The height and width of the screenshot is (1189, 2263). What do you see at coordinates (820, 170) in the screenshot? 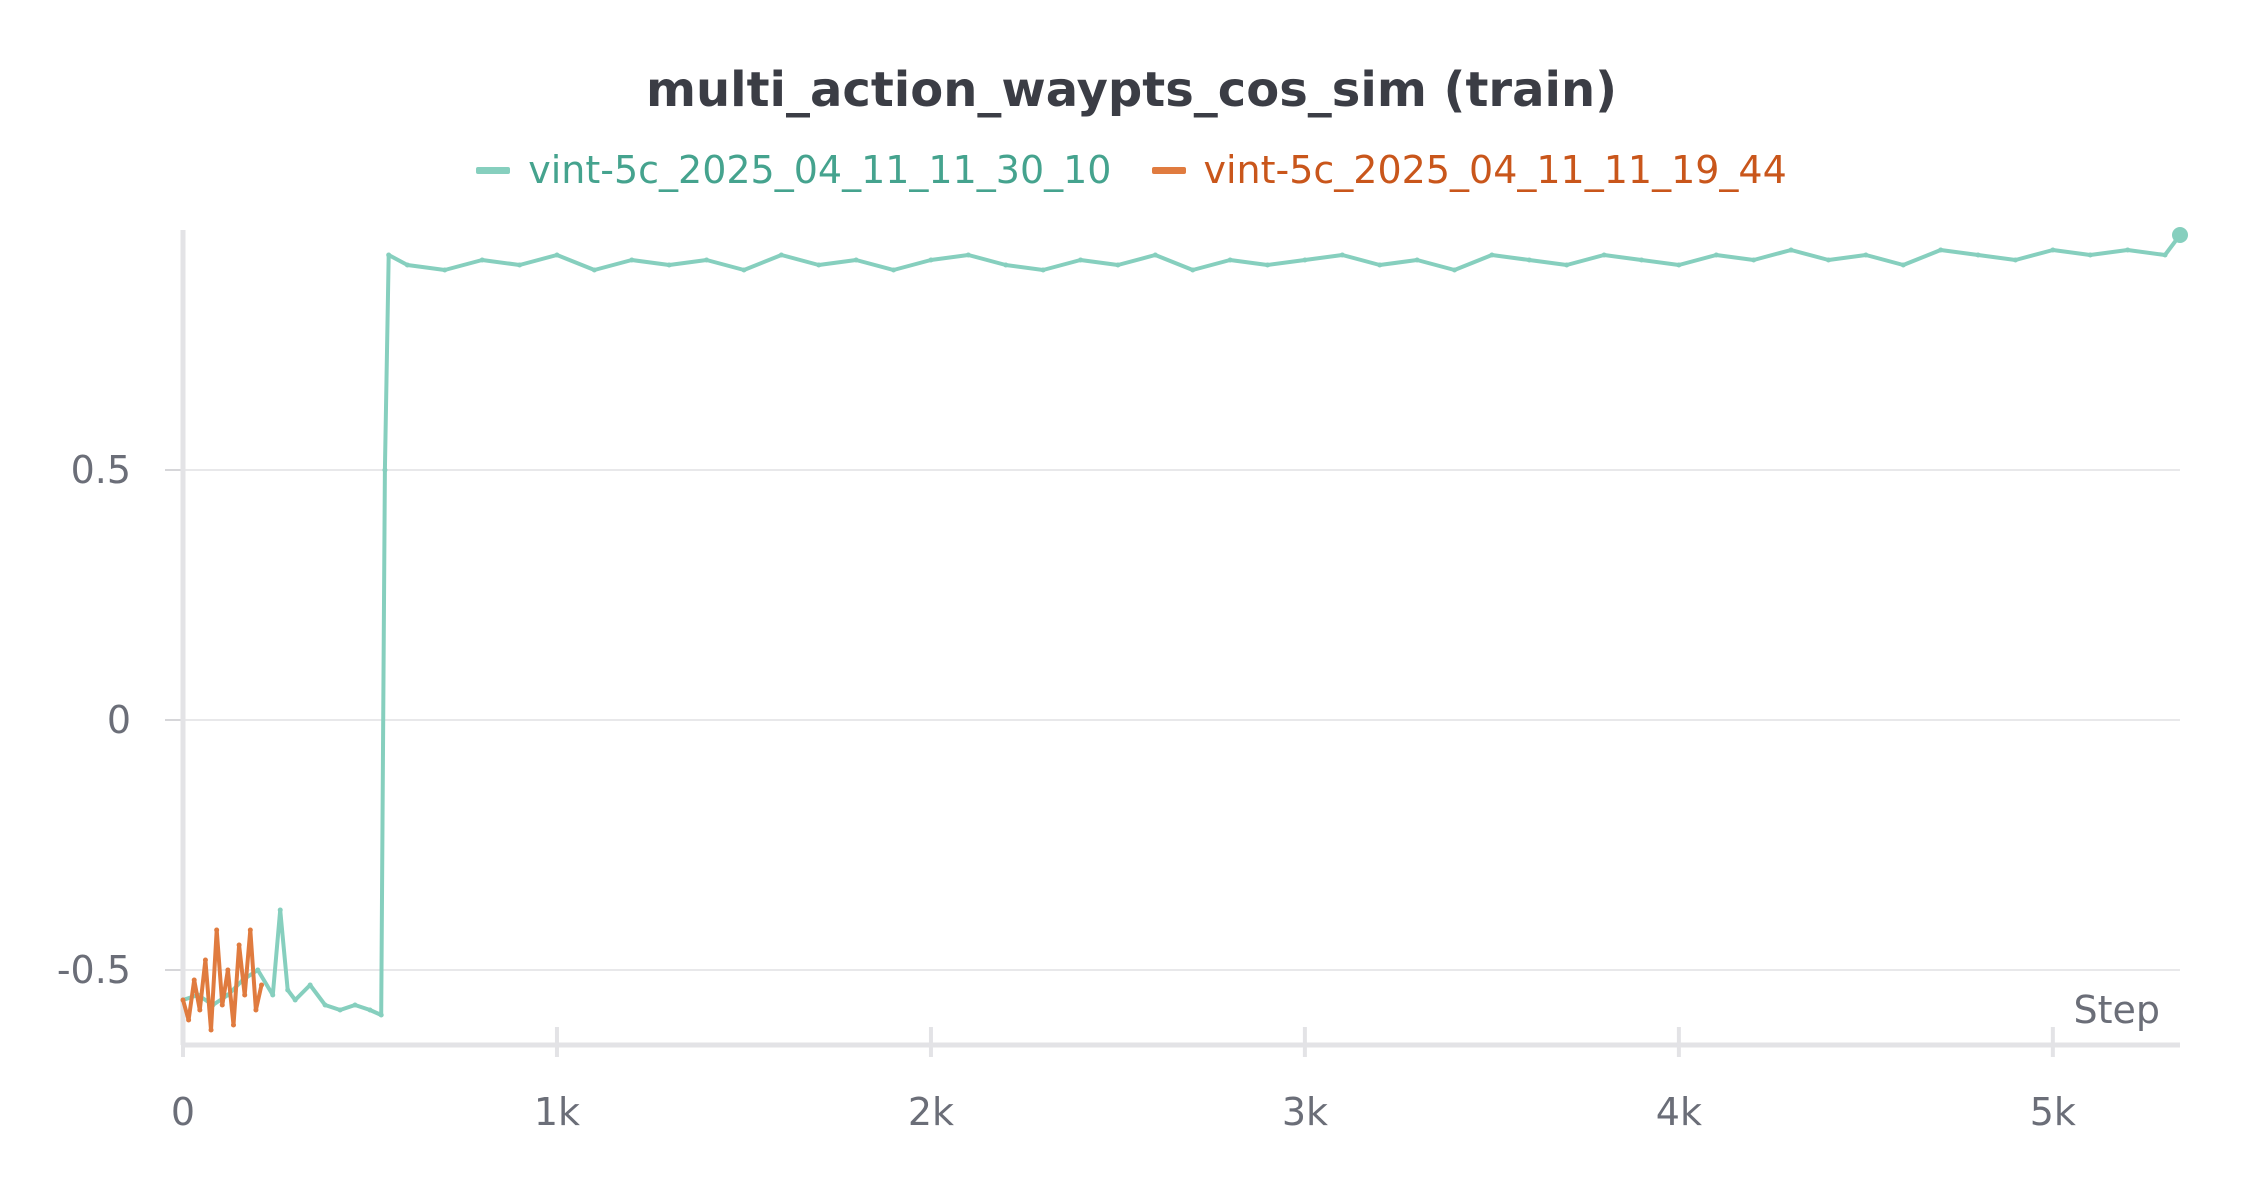
I see `legend-label-series-0: vint-5c_2025_04_11_11_30_10` at bounding box center [820, 170].